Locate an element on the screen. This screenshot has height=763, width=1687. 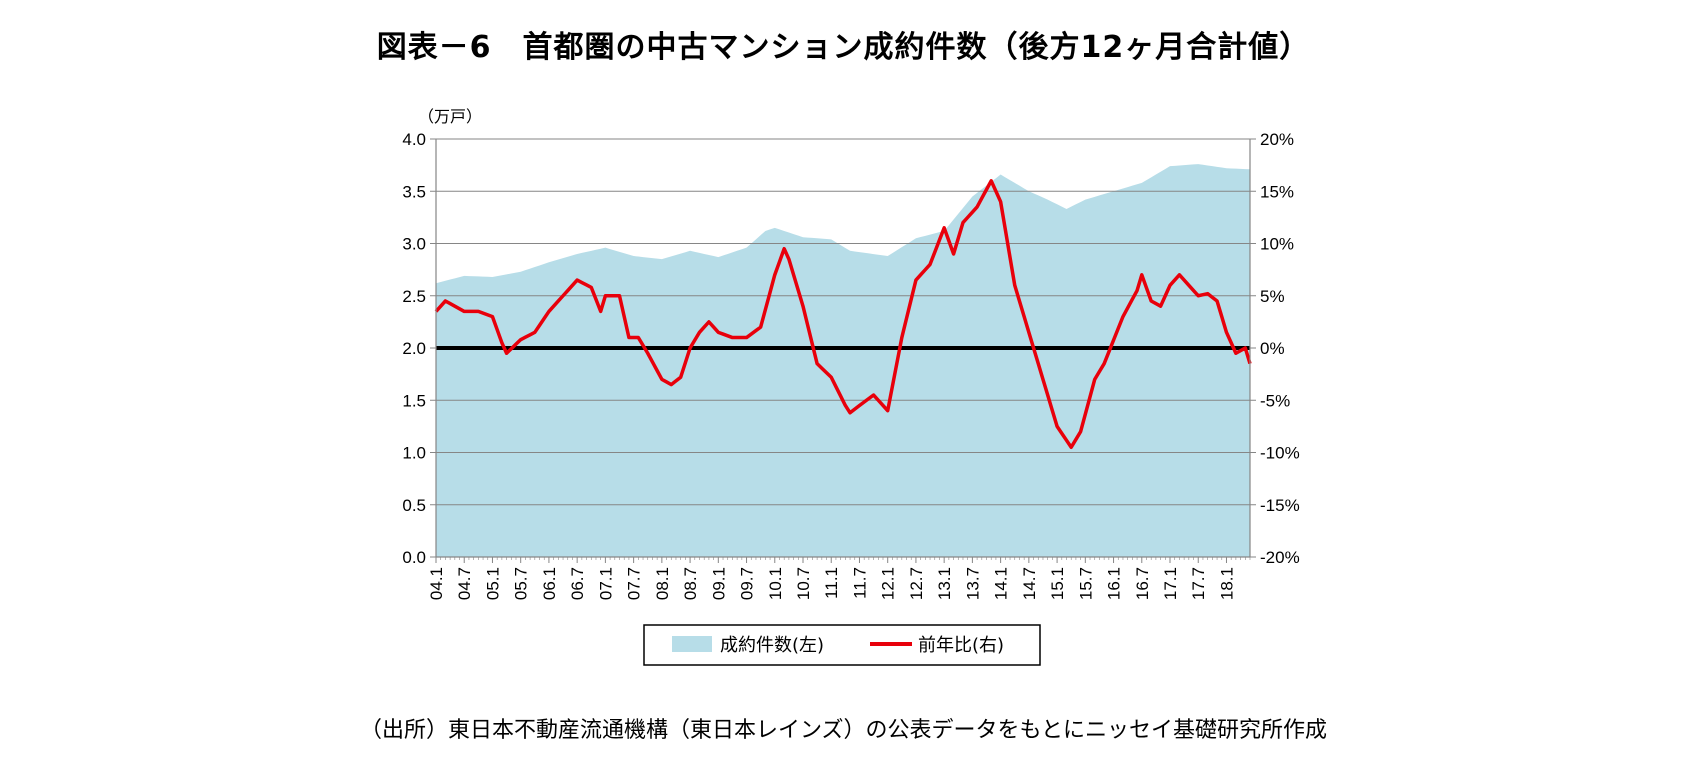
right-tick-label: 10% is located at coordinates (1277, 244).